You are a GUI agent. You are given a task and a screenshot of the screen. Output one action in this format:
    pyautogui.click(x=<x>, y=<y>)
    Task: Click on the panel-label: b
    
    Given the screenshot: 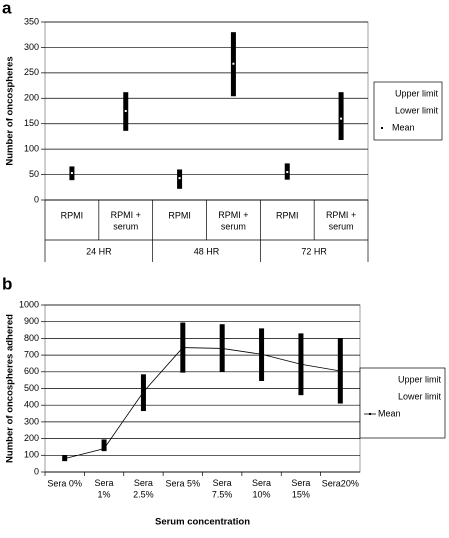 What is the action you would take?
    pyautogui.click(x=7, y=283)
    